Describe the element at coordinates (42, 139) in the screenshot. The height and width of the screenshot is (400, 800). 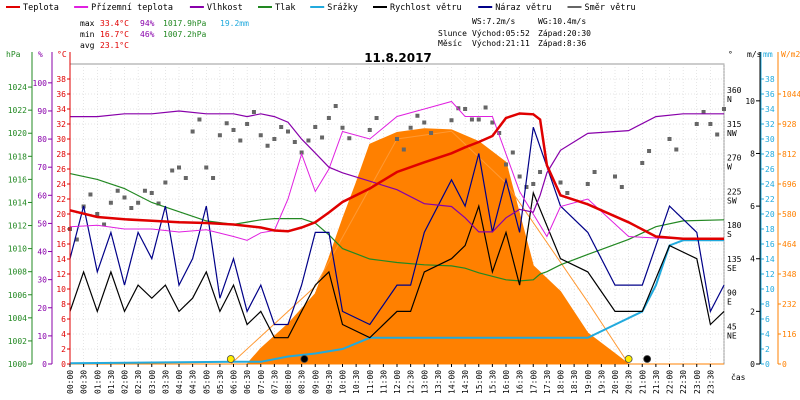
I see `pct-tick-label: 80` at that location.